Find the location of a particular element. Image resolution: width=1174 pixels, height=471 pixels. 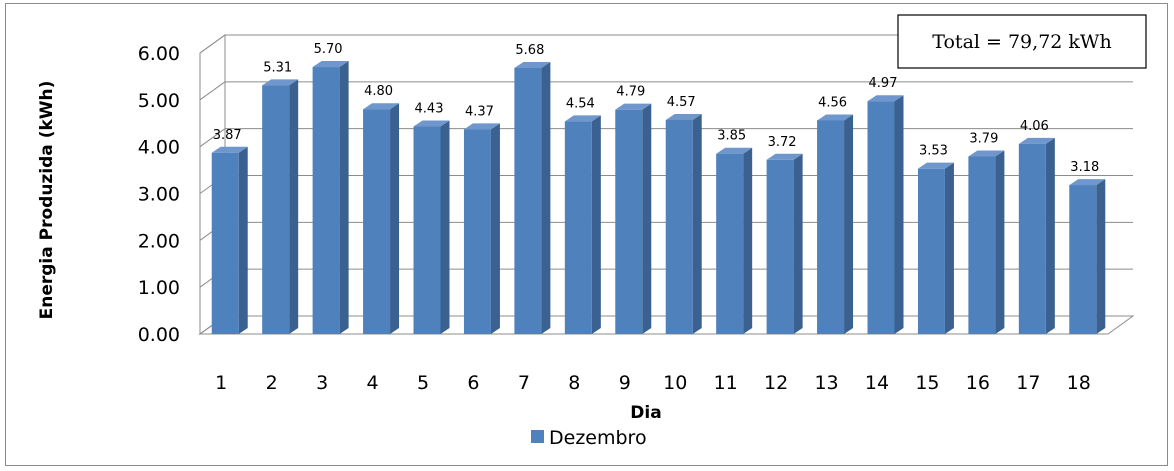

x-tick-label: 2 is located at coordinates (272, 383).